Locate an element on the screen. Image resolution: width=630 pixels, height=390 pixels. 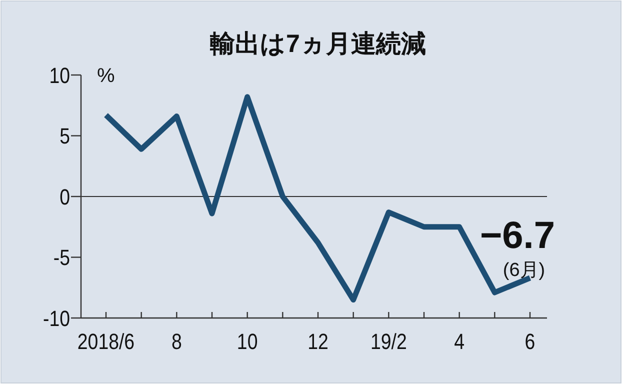
x-tick-label: 19/2 is located at coordinates (388, 342).